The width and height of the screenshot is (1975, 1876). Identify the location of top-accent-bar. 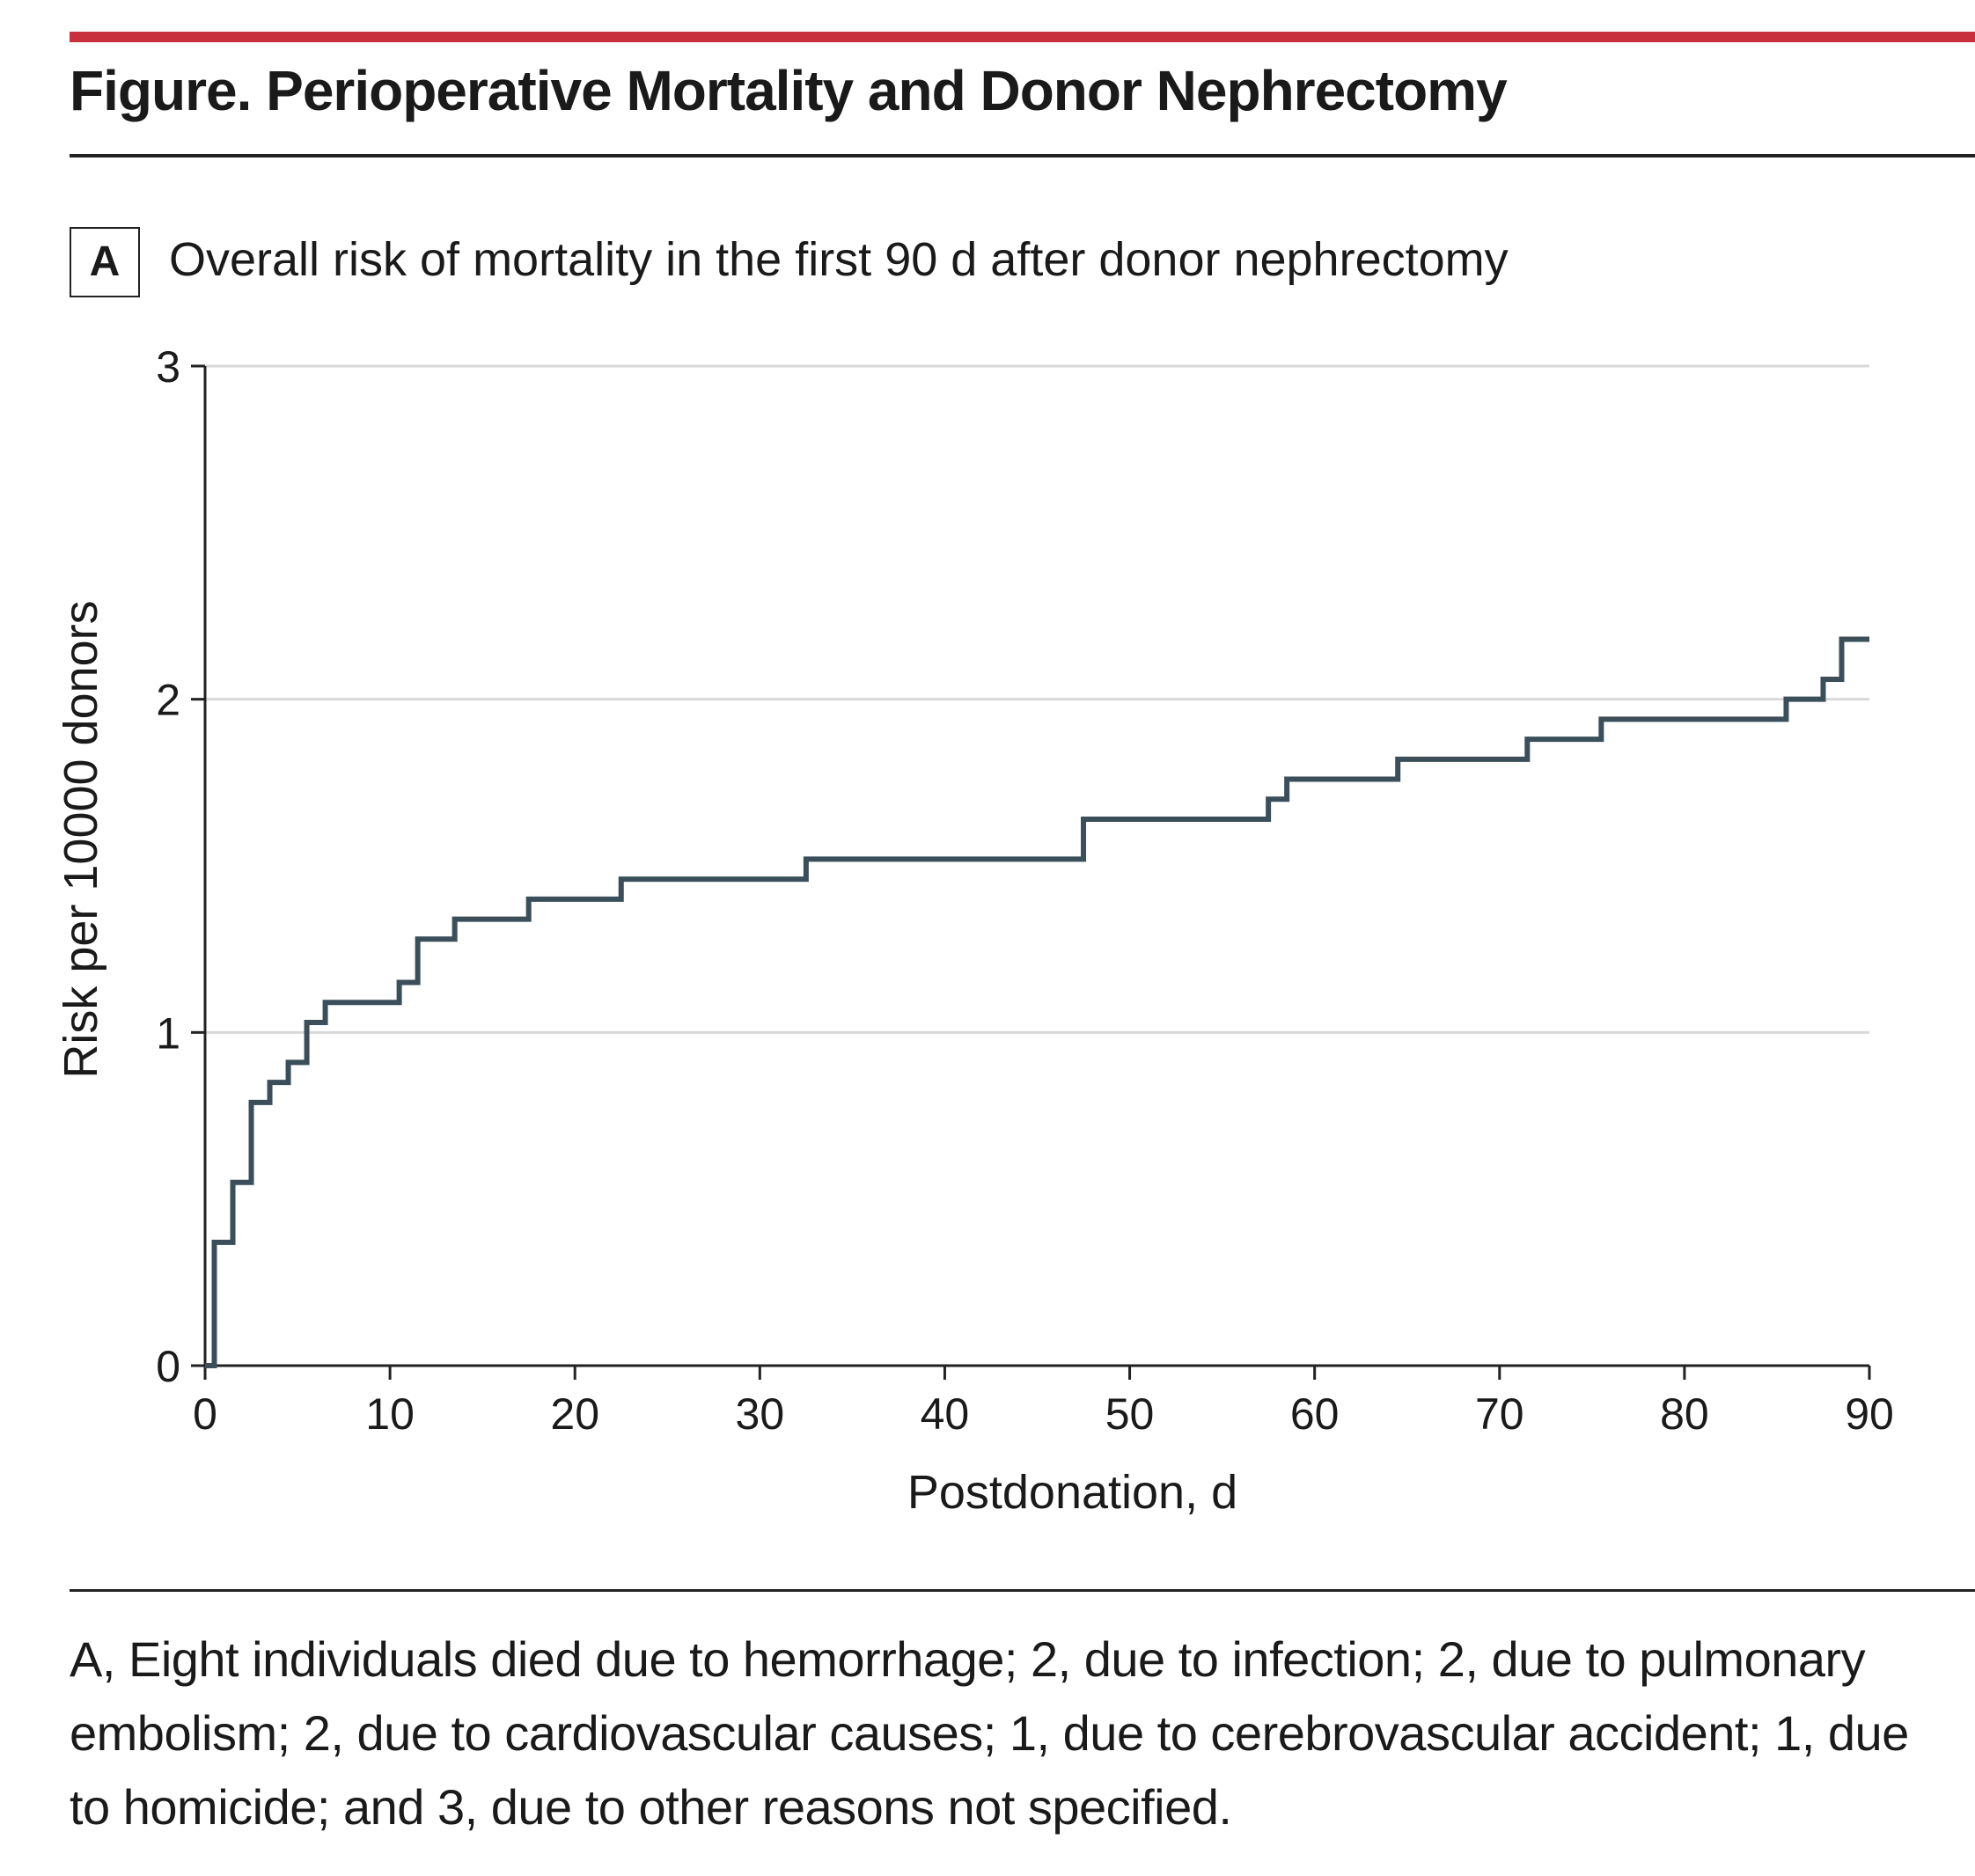
(1023, 37).